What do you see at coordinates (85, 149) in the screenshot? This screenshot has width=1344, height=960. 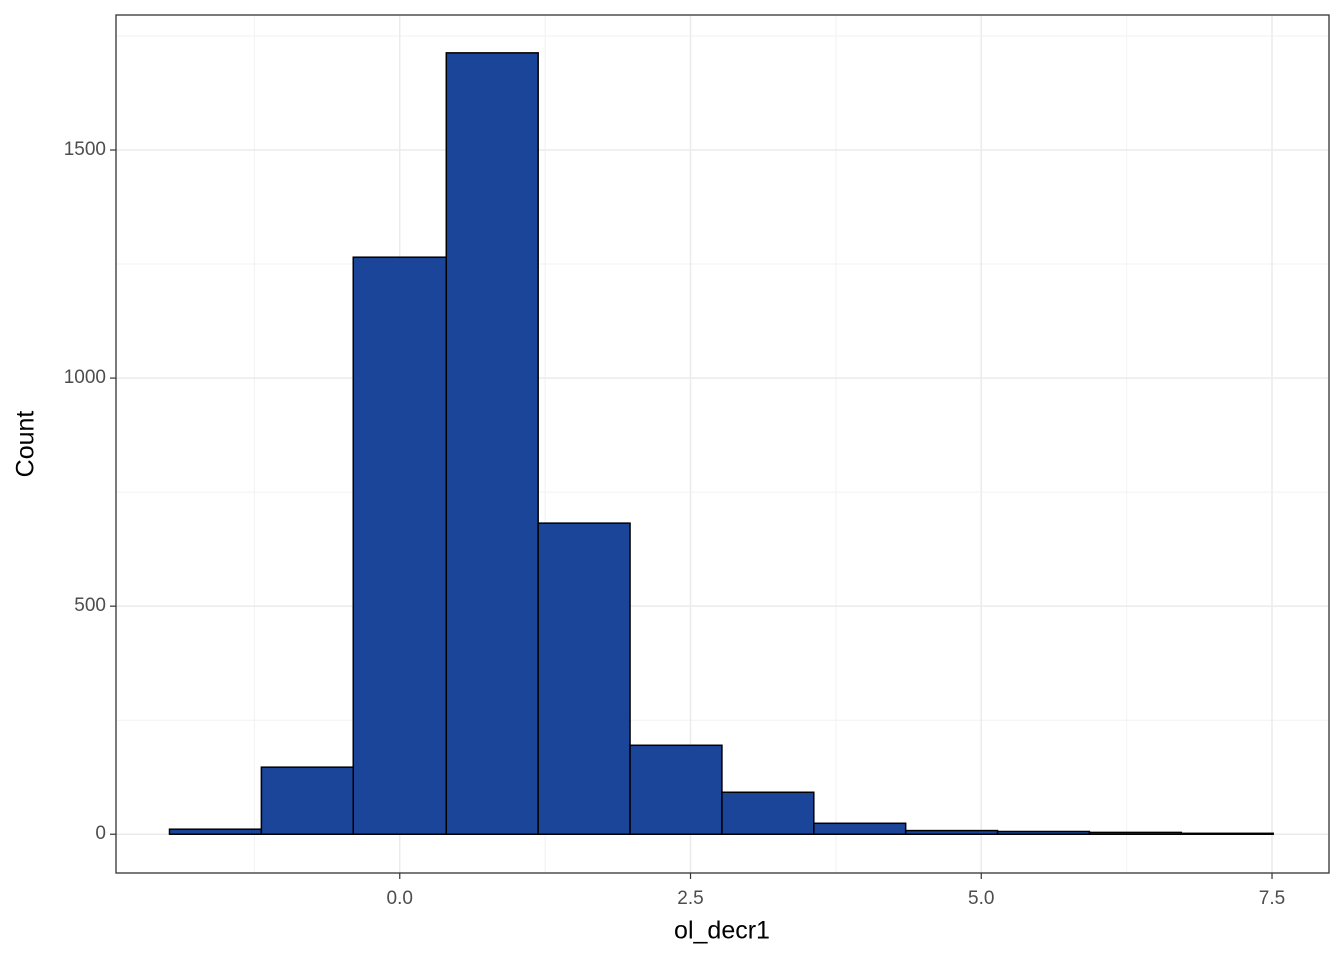 I see `y-tick-label: 1500` at bounding box center [85, 149].